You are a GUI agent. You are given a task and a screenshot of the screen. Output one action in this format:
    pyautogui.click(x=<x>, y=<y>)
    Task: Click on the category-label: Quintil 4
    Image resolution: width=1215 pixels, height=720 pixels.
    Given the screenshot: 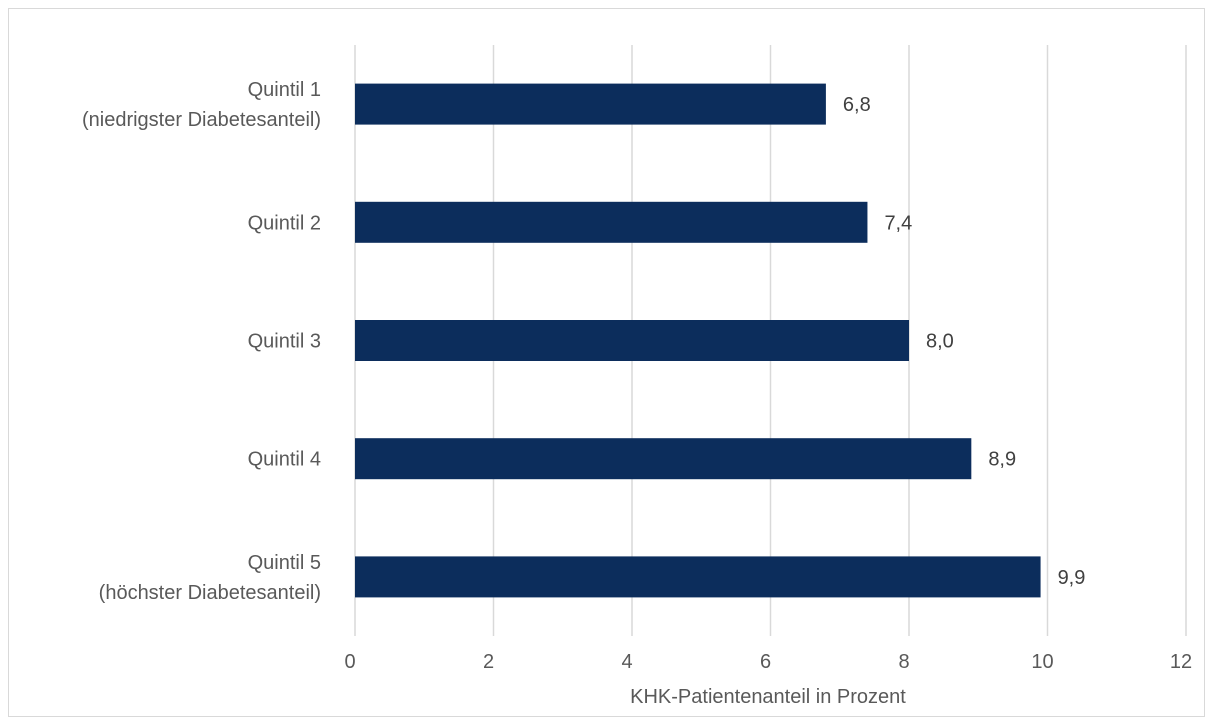 What is the action you would take?
    pyautogui.click(x=284, y=460)
    